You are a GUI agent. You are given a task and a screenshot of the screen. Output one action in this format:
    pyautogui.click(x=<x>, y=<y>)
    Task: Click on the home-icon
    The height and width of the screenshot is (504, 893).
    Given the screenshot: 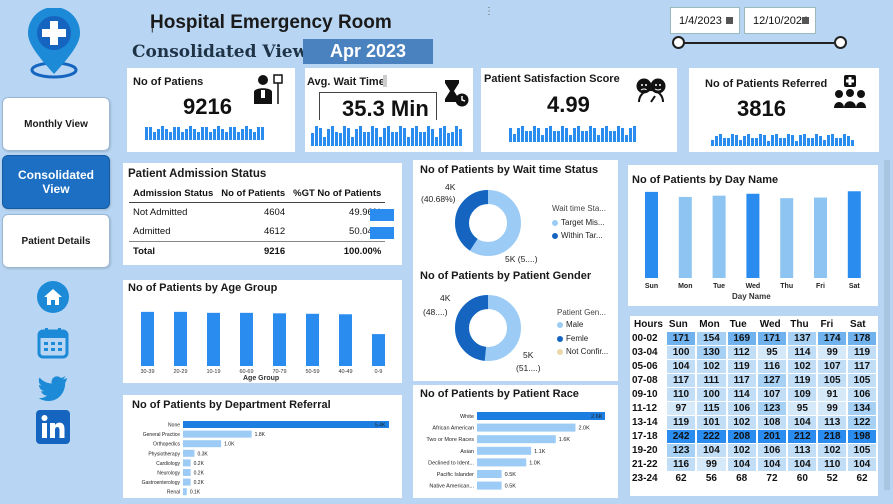 What is the action you would take?
    pyautogui.click(x=53, y=297)
    